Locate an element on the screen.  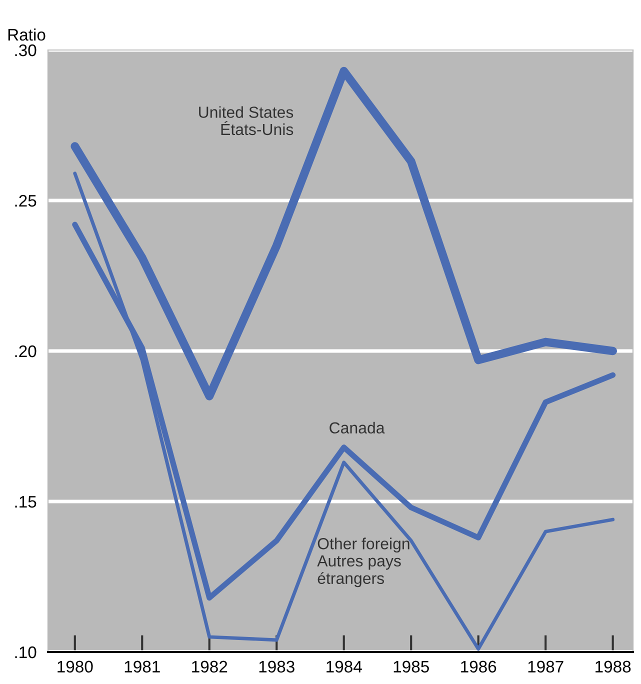
x-tick-label: 1985 is located at coordinates (411, 666).